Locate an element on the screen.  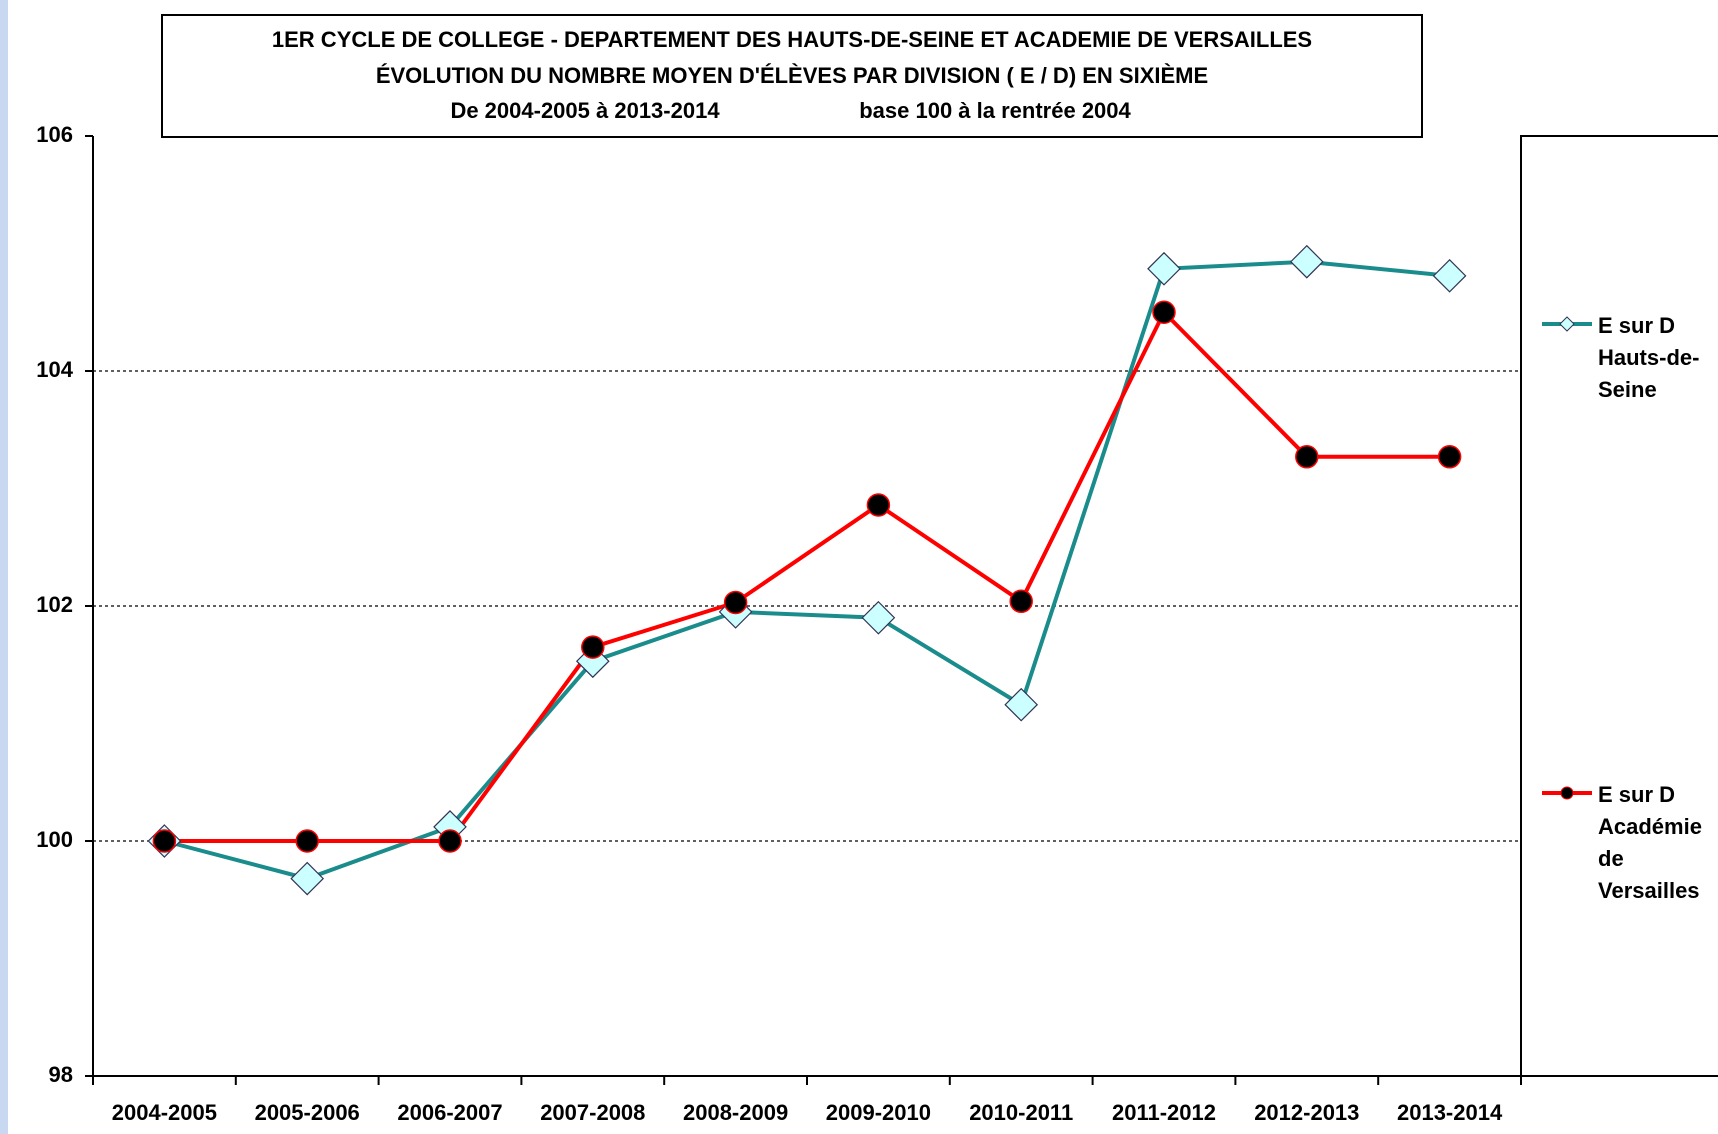
y-tick-label: 106 is located at coordinates (54, 134).